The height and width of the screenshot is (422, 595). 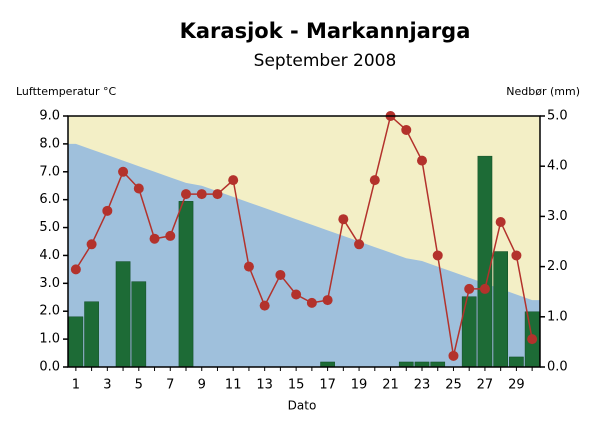 What do you see at coordinates (49, 339) in the screenshot?
I see `y-tick-label: 1.0` at bounding box center [49, 339].